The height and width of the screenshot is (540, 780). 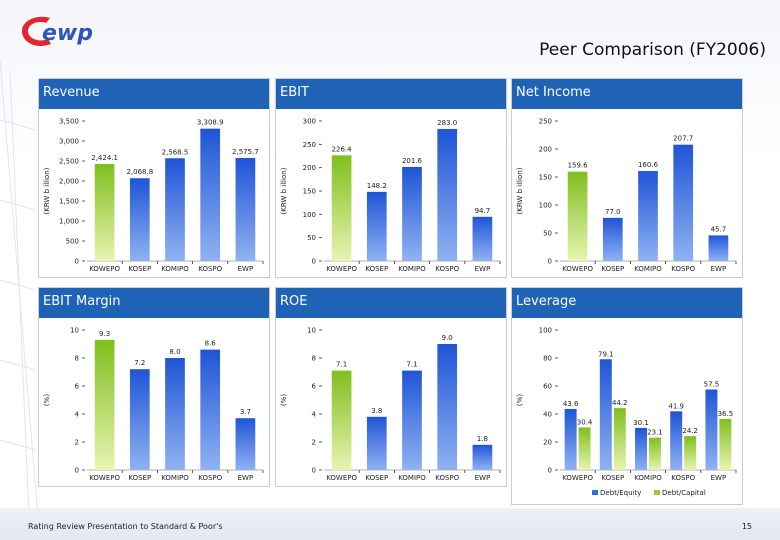 I want to click on page-number: 15, so click(x=746, y=526).